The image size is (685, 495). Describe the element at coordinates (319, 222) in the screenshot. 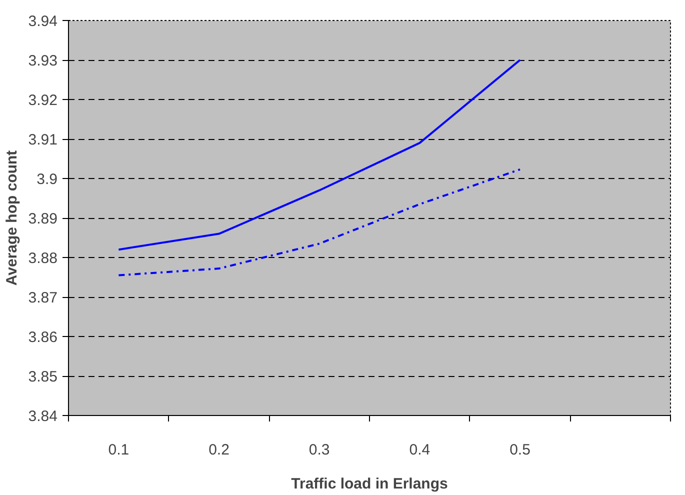

I see `line-series` at that location.